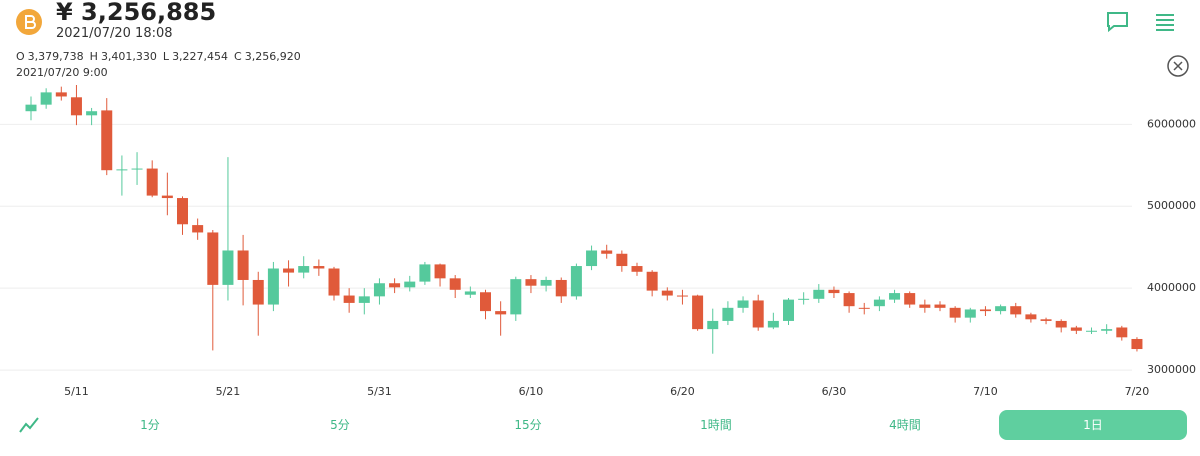 The image size is (1200, 456). Describe the element at coordinates (682, 391) in the screenshot. I see `x-tick-label: 6/20` at that location.